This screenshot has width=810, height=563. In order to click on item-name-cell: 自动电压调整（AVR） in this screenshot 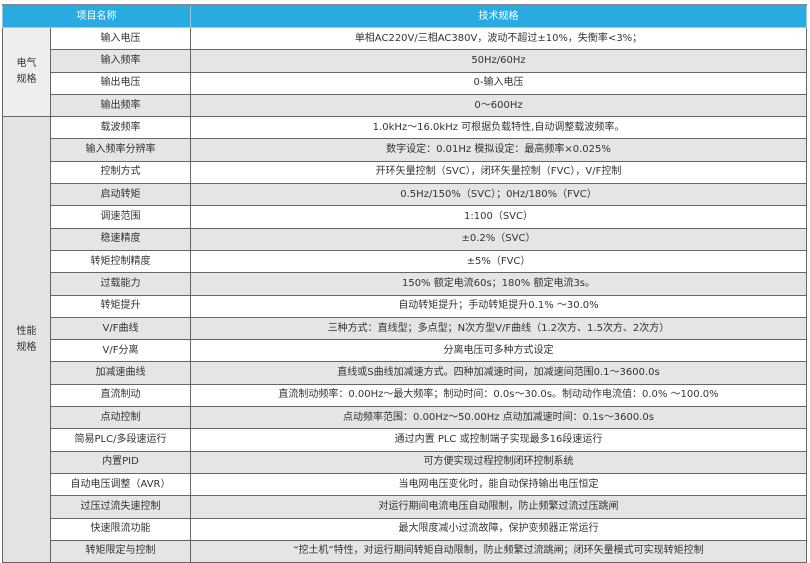, I will do `click(120, 484)`.